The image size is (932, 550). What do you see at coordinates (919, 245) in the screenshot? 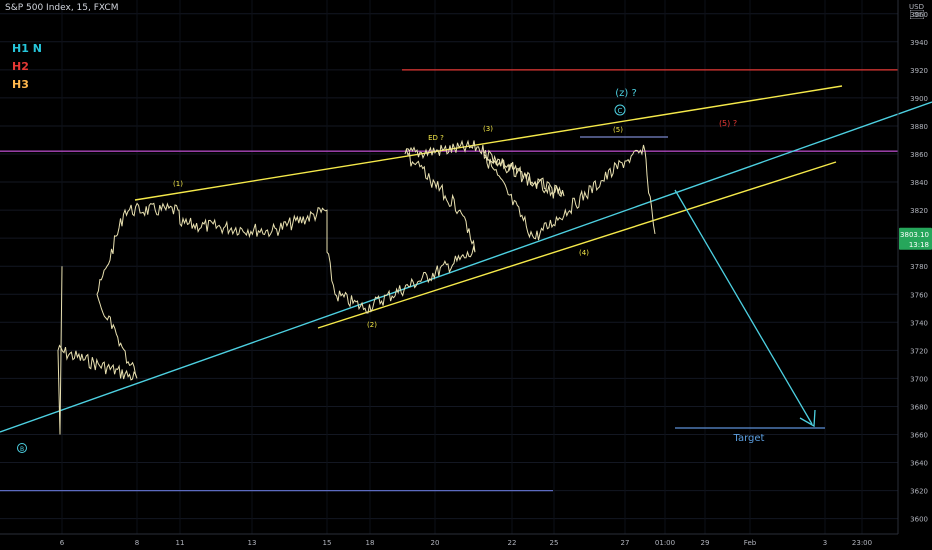
I see `bar-countdown: 13:18` at bounding box center [919, 245].